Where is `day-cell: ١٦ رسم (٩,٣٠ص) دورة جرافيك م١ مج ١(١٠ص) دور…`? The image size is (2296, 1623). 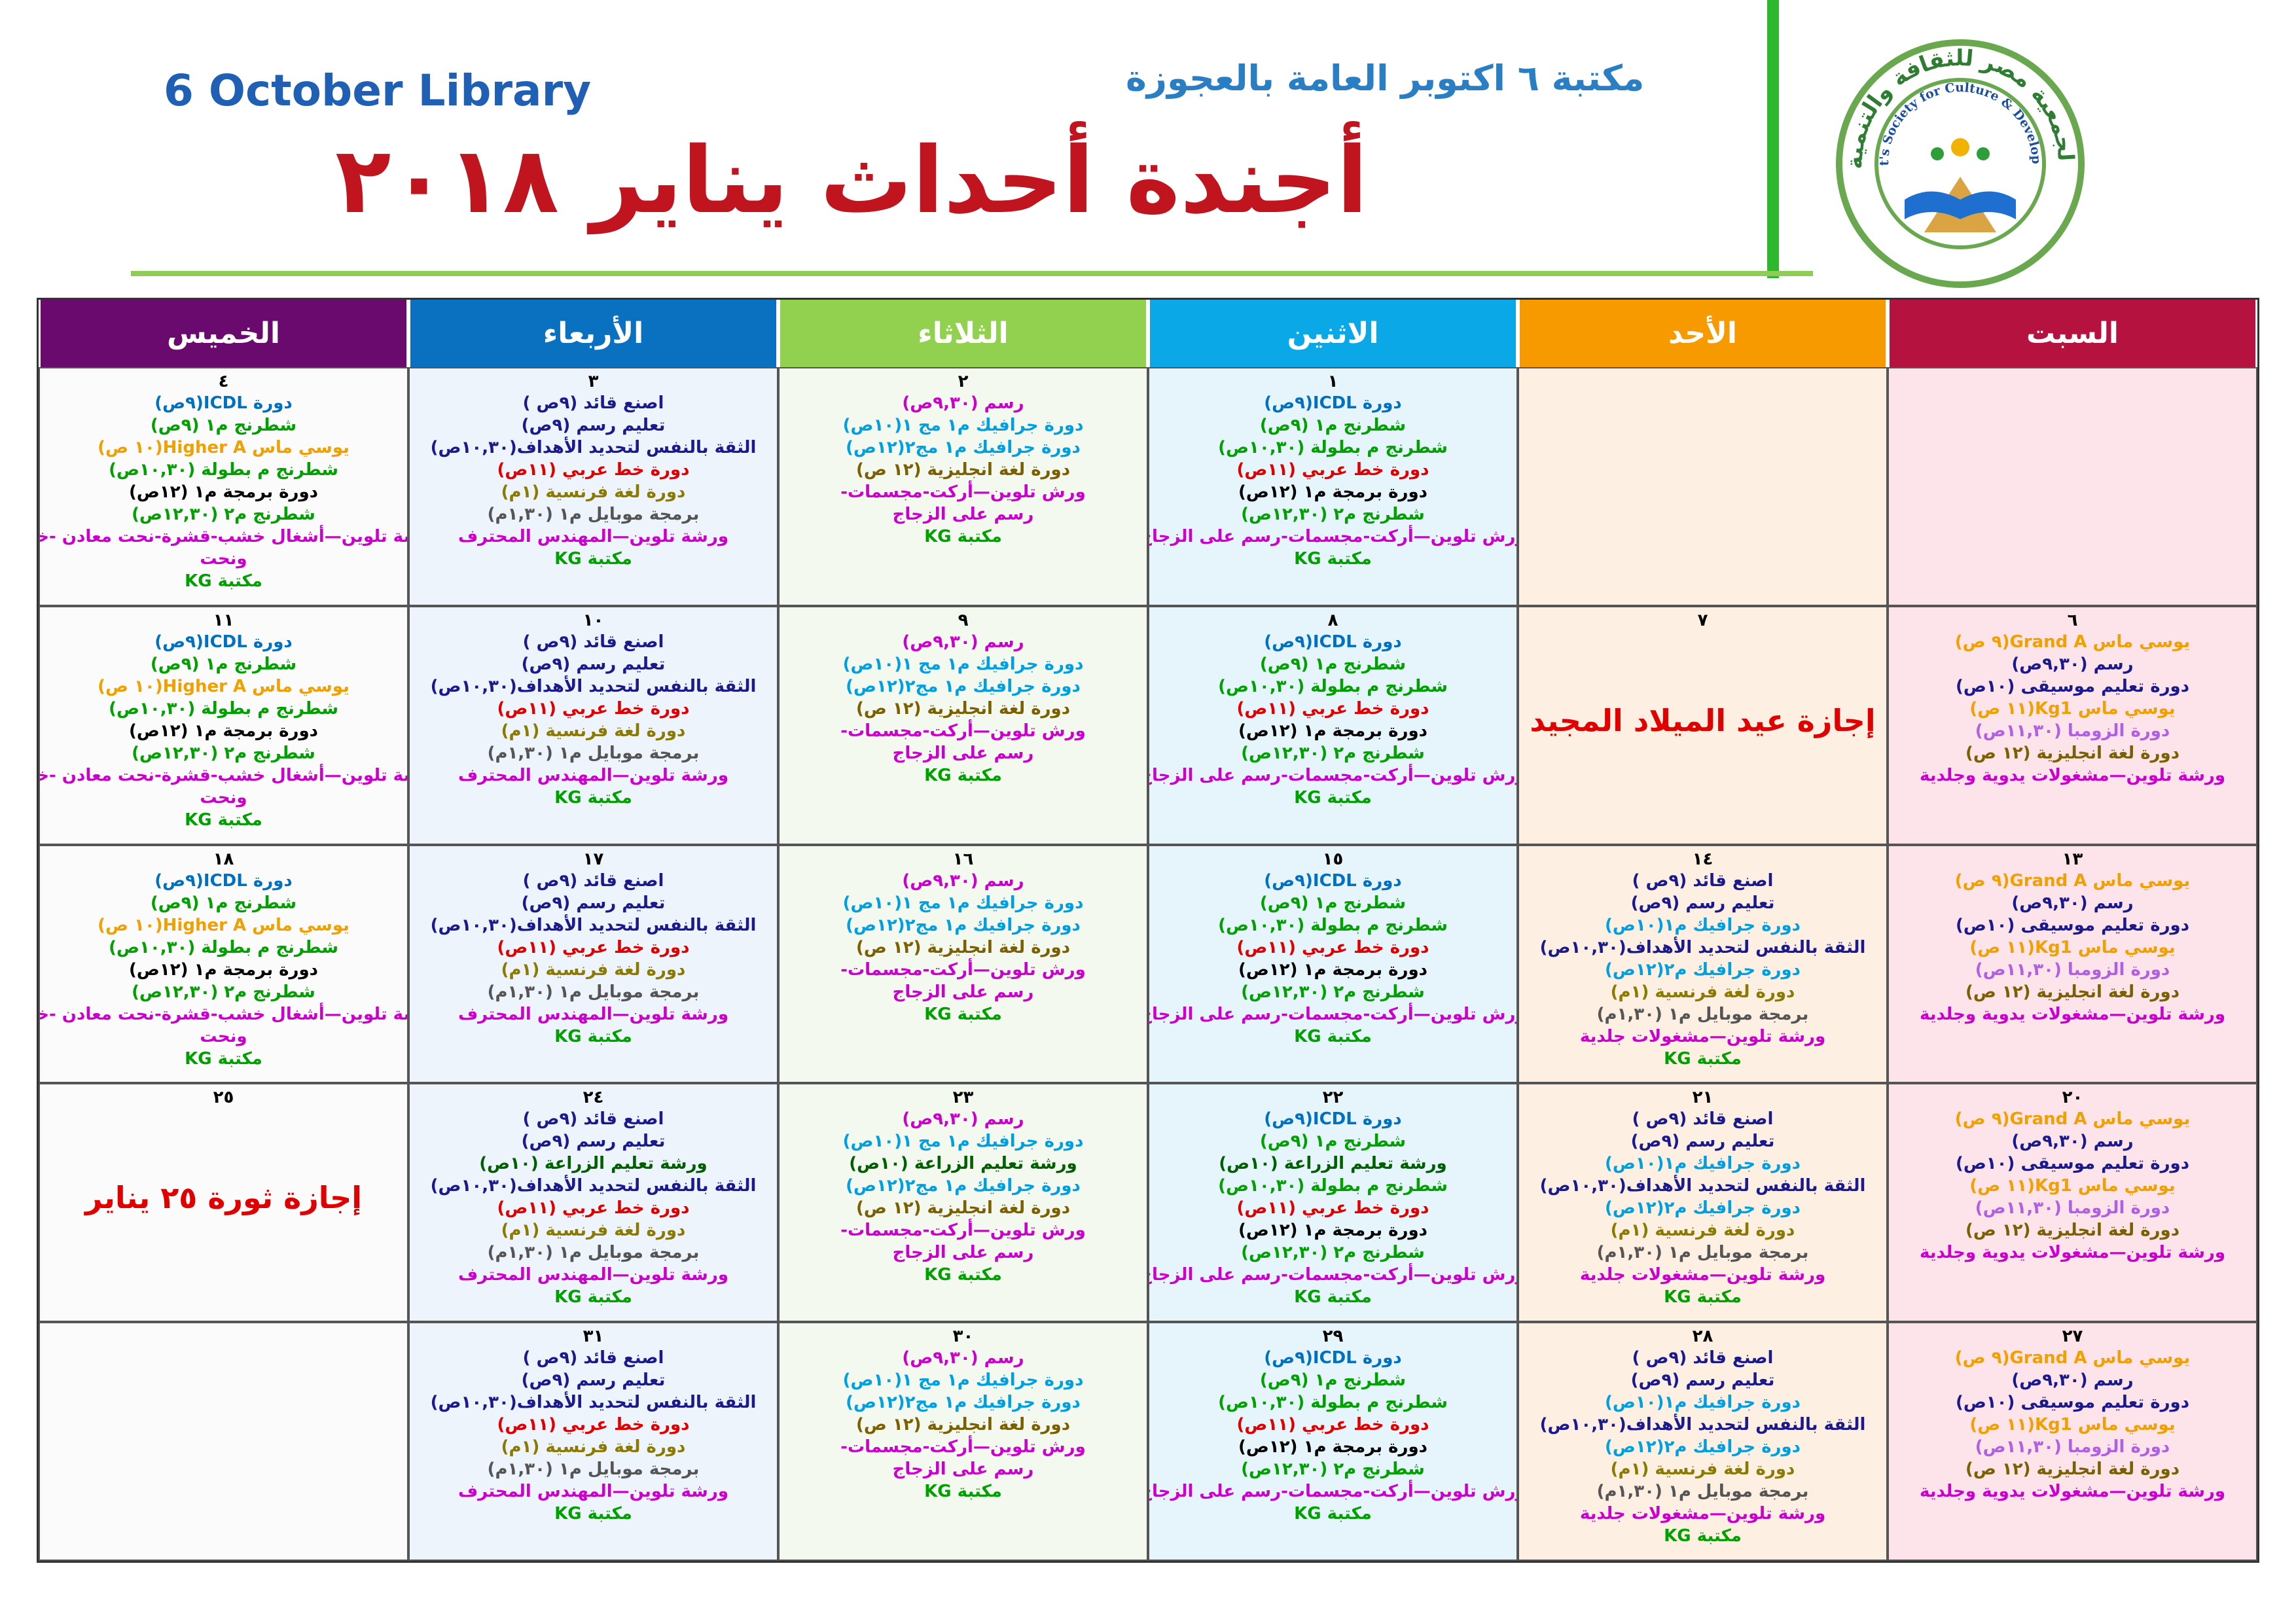
day-cell: ١٦ رسم (٩,٣٠ص) دورة جرافيك م١ مج ١(١٠ص) دور… is located at coordinates (963, 964).